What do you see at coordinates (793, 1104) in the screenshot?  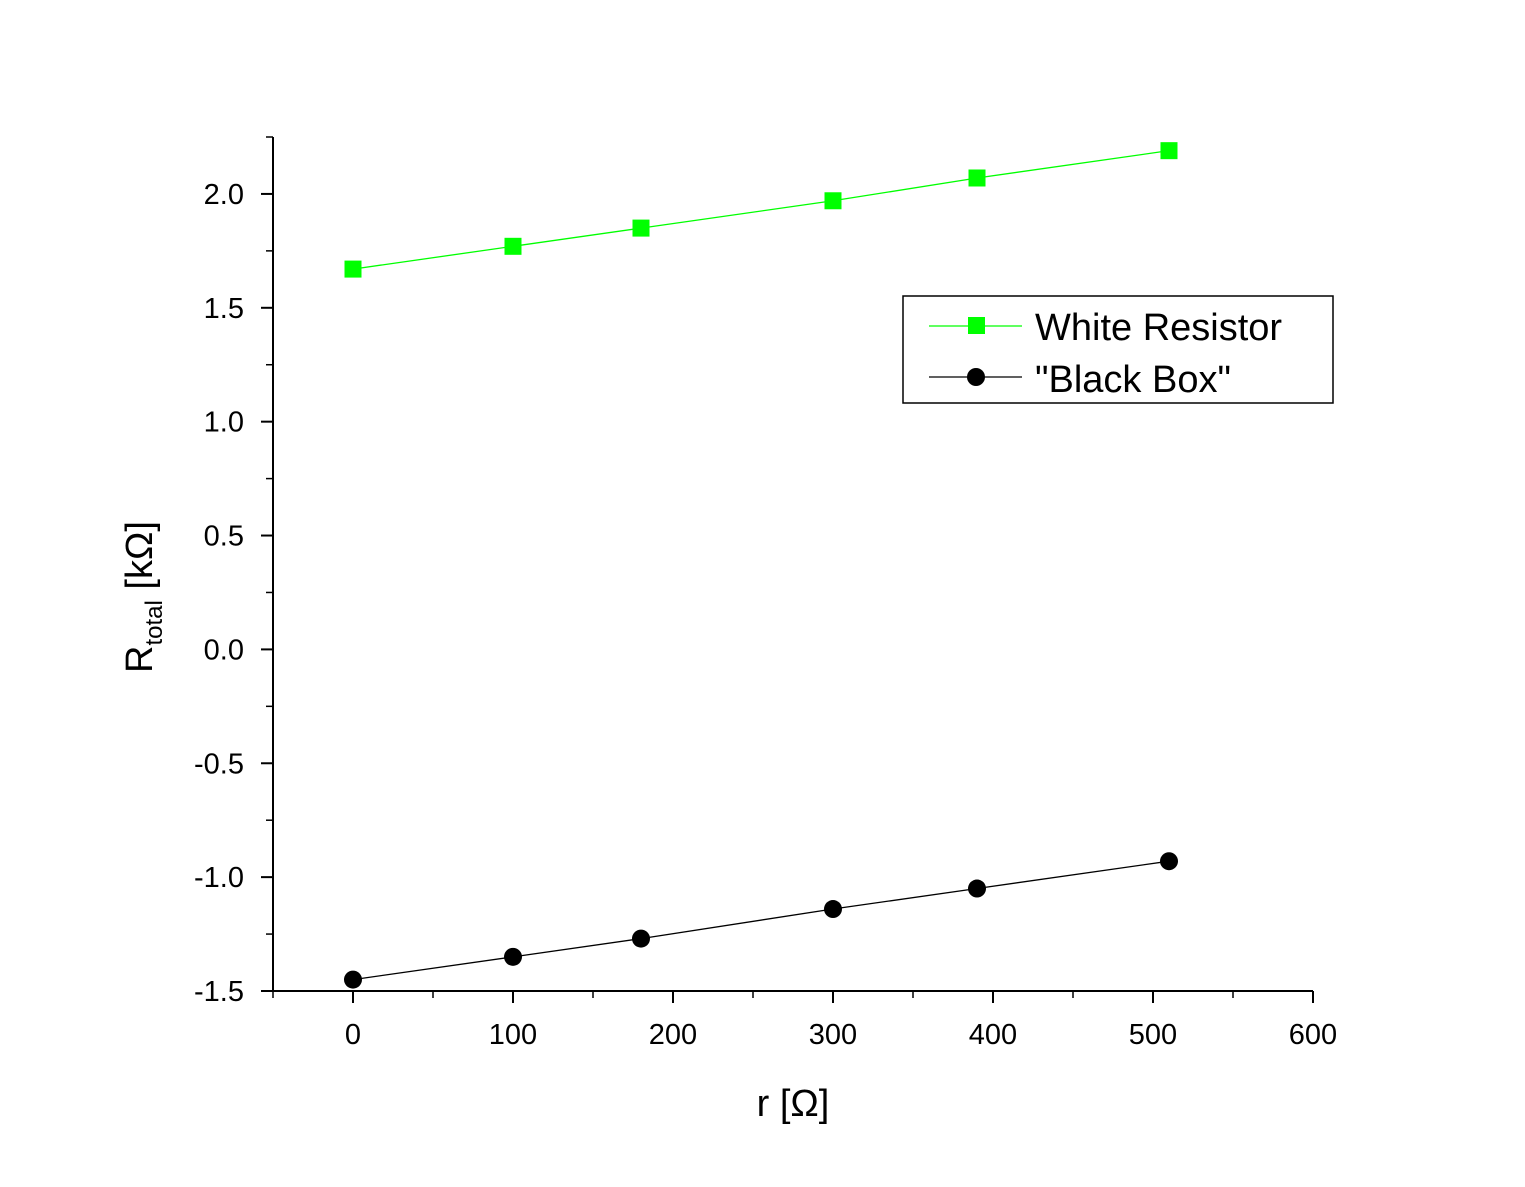 I see `x-axis-title: r [Ω]` at bounding box center [793, 1104].